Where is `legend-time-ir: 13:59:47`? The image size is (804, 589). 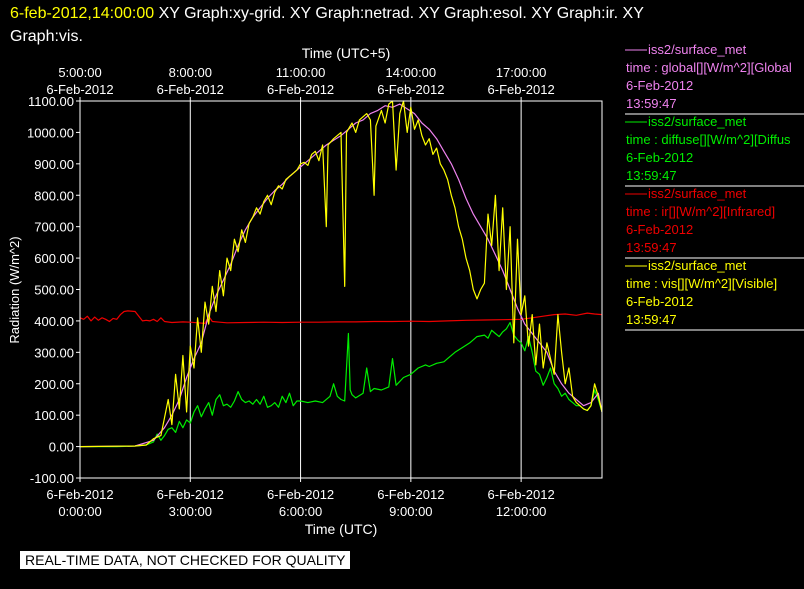
legend-time-ir: 13:59:47 is located at coordinates (651, 247).